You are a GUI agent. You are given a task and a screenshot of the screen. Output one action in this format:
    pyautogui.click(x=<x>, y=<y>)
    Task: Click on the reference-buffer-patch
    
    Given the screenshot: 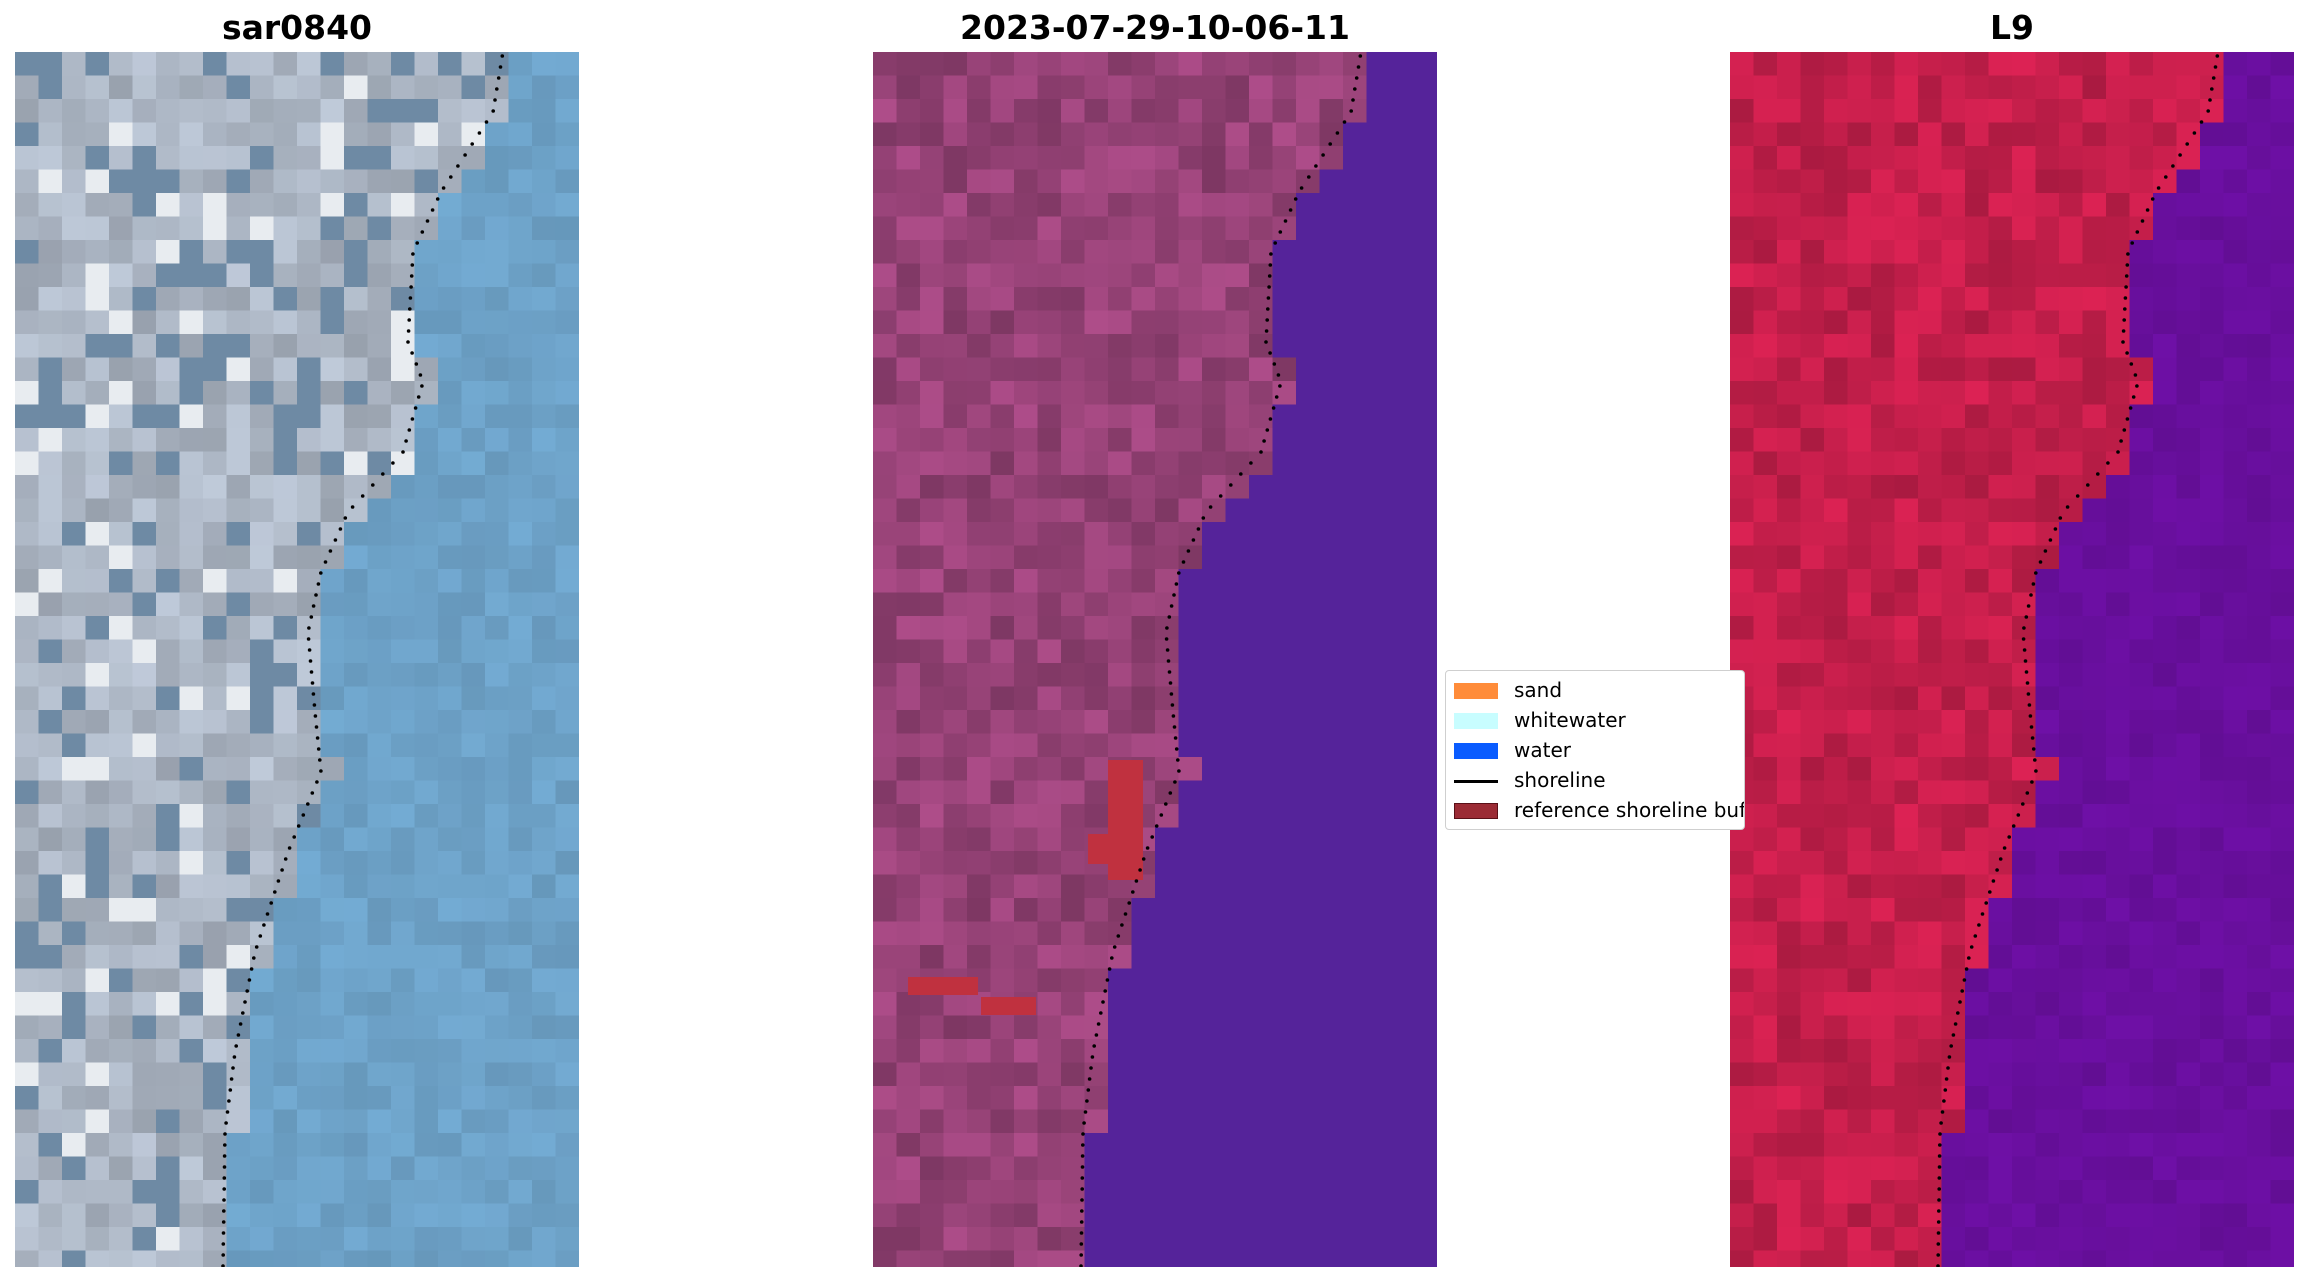 What is the action you would take?
    pyautogui.click(x=1108, y=849)
    